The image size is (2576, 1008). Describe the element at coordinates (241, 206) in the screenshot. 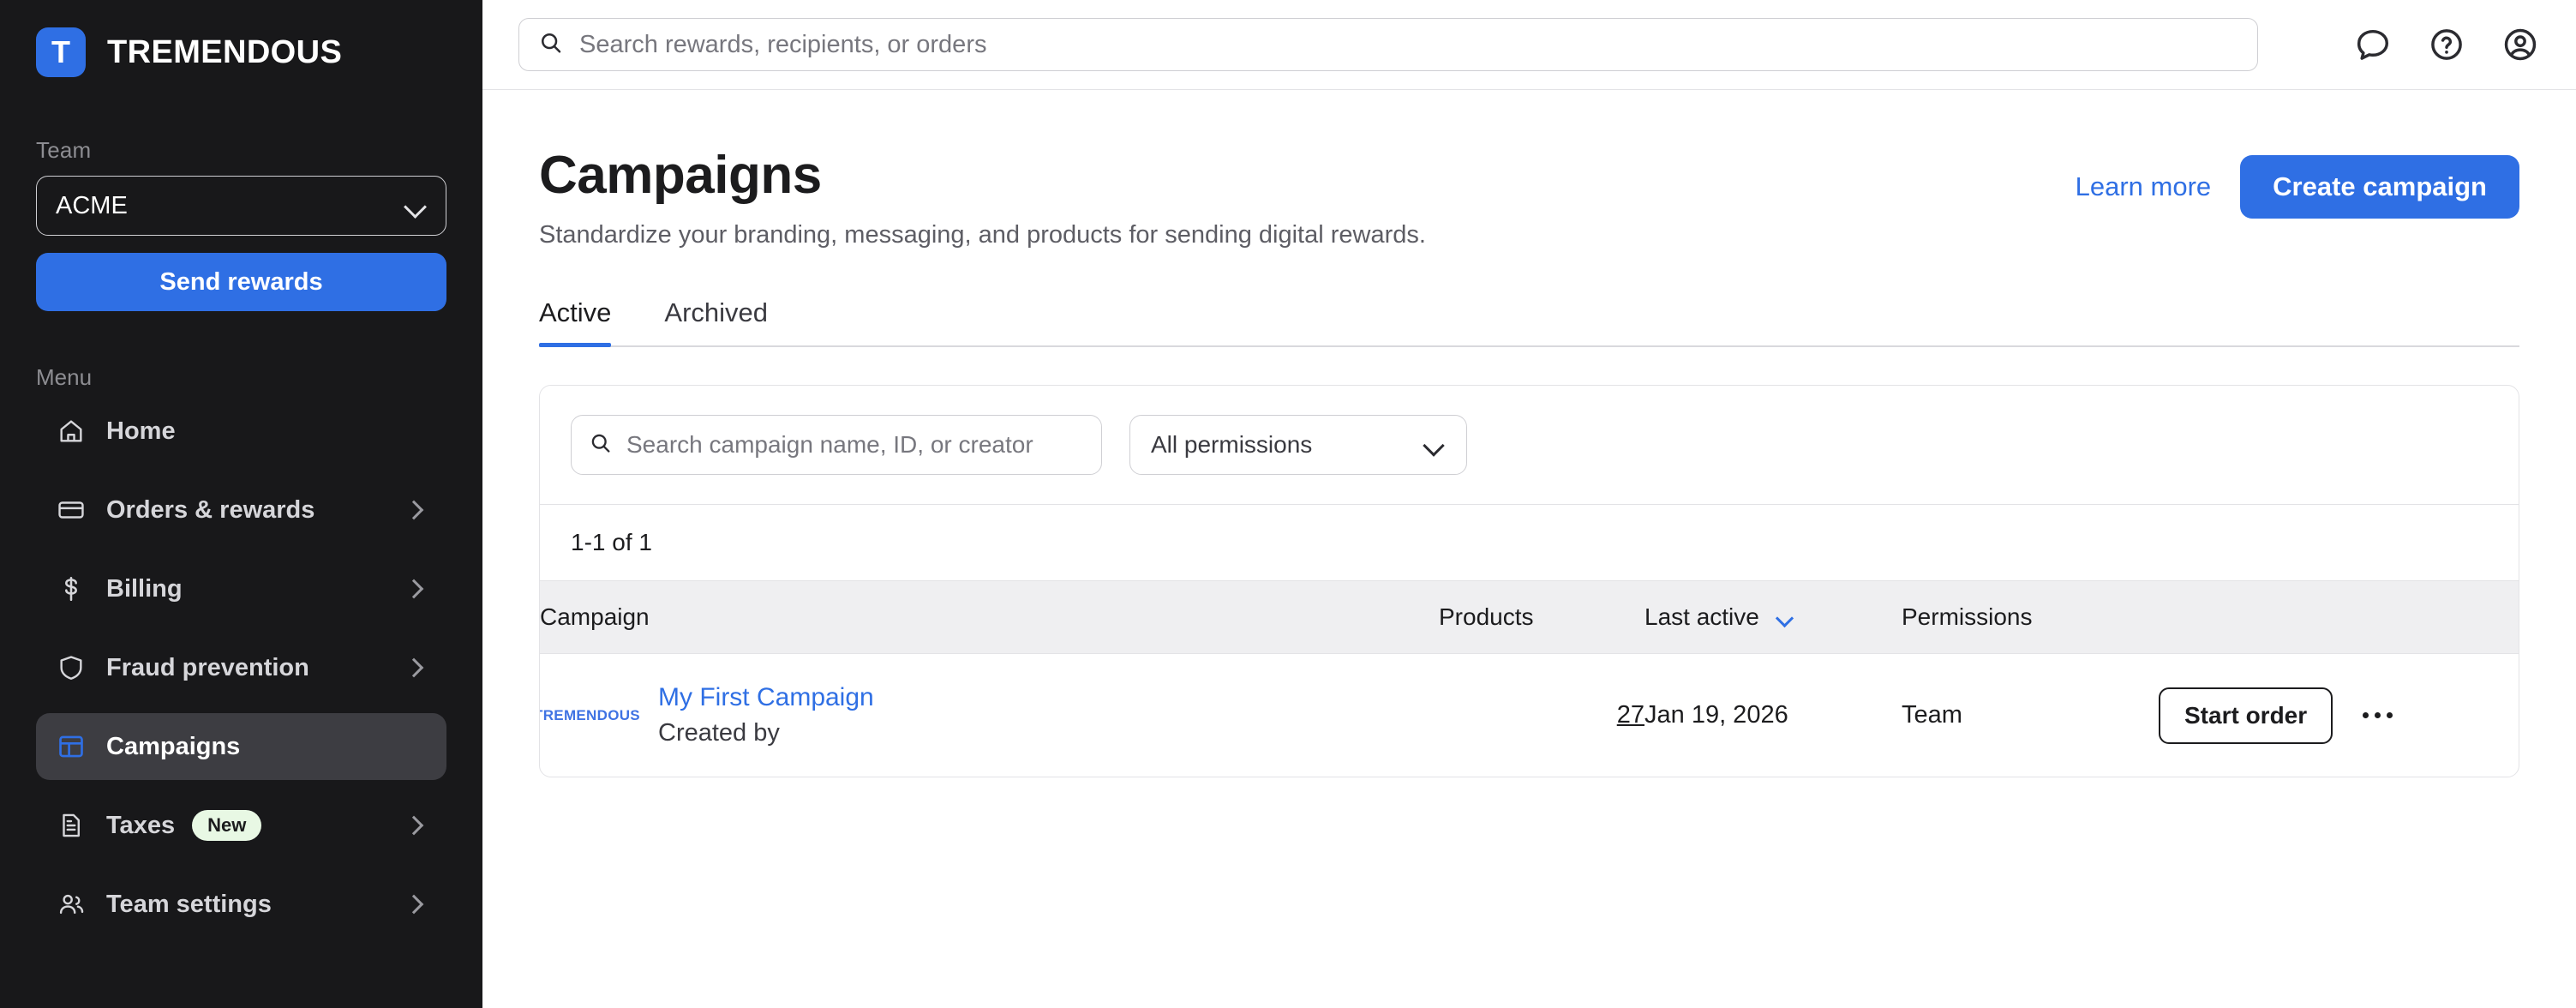

I see `team-selector: ACME` at that location.